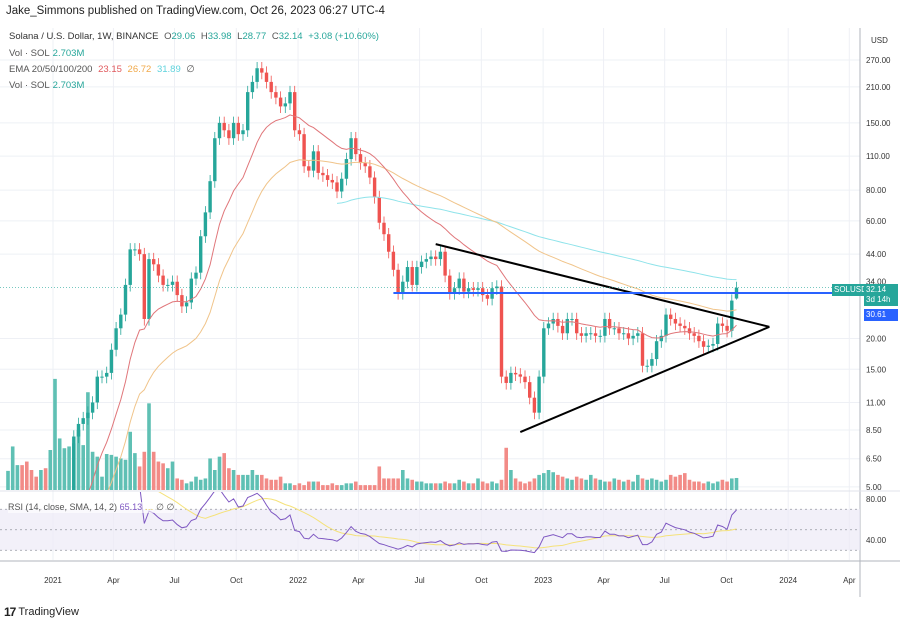 The height and width of the screenshot is (630, 900). What do you see at coordinates (41, 612) in the screenshot?
I see `tradingview-logo: 17 TradingView` at bounding box center [41, 612].